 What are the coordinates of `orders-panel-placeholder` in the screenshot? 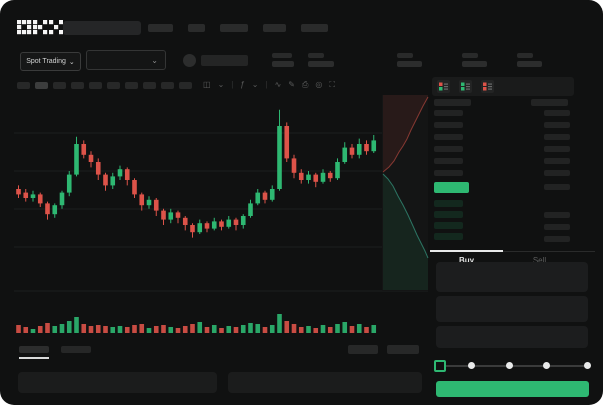 It's located at (325, 382).